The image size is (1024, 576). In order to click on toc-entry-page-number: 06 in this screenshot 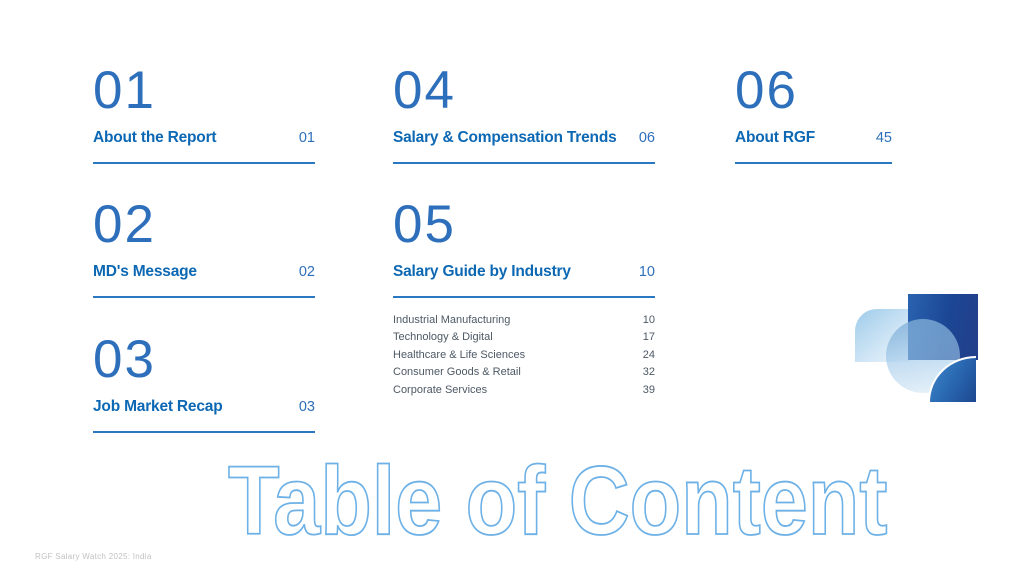, I will do `click(646, 138)`.